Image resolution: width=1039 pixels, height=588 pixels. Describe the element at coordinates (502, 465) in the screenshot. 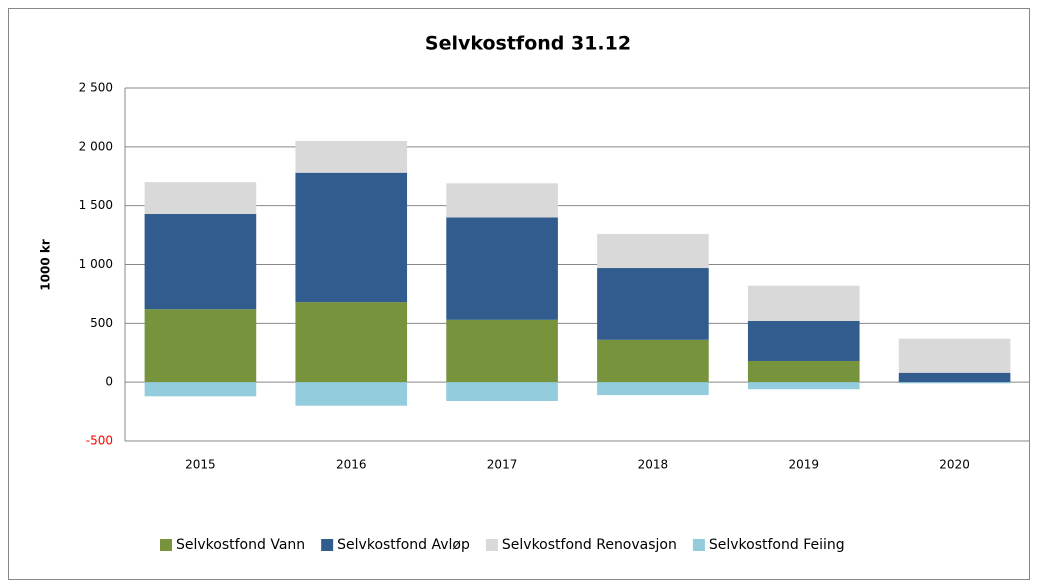

I see `x-tick-label: 2017` at that location.